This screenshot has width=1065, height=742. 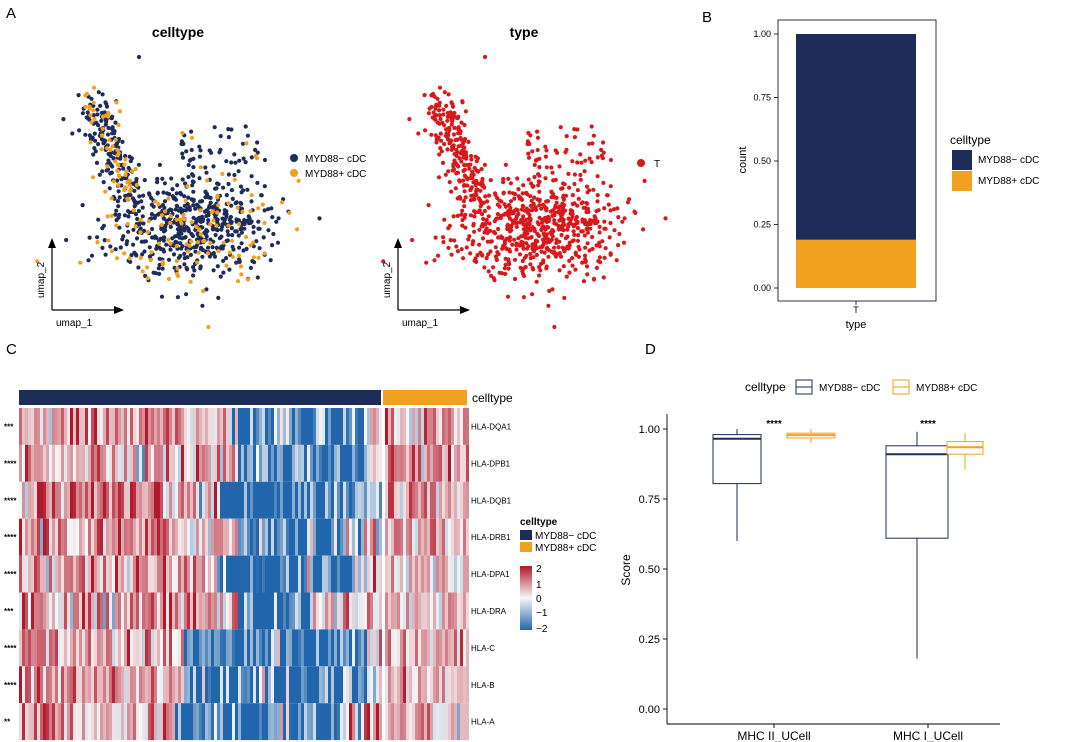 What do you see at coordinates (420, 323) in the screenshot?
I see `umap-type-xlabel: umap_1` at bounding box center [420, 323].